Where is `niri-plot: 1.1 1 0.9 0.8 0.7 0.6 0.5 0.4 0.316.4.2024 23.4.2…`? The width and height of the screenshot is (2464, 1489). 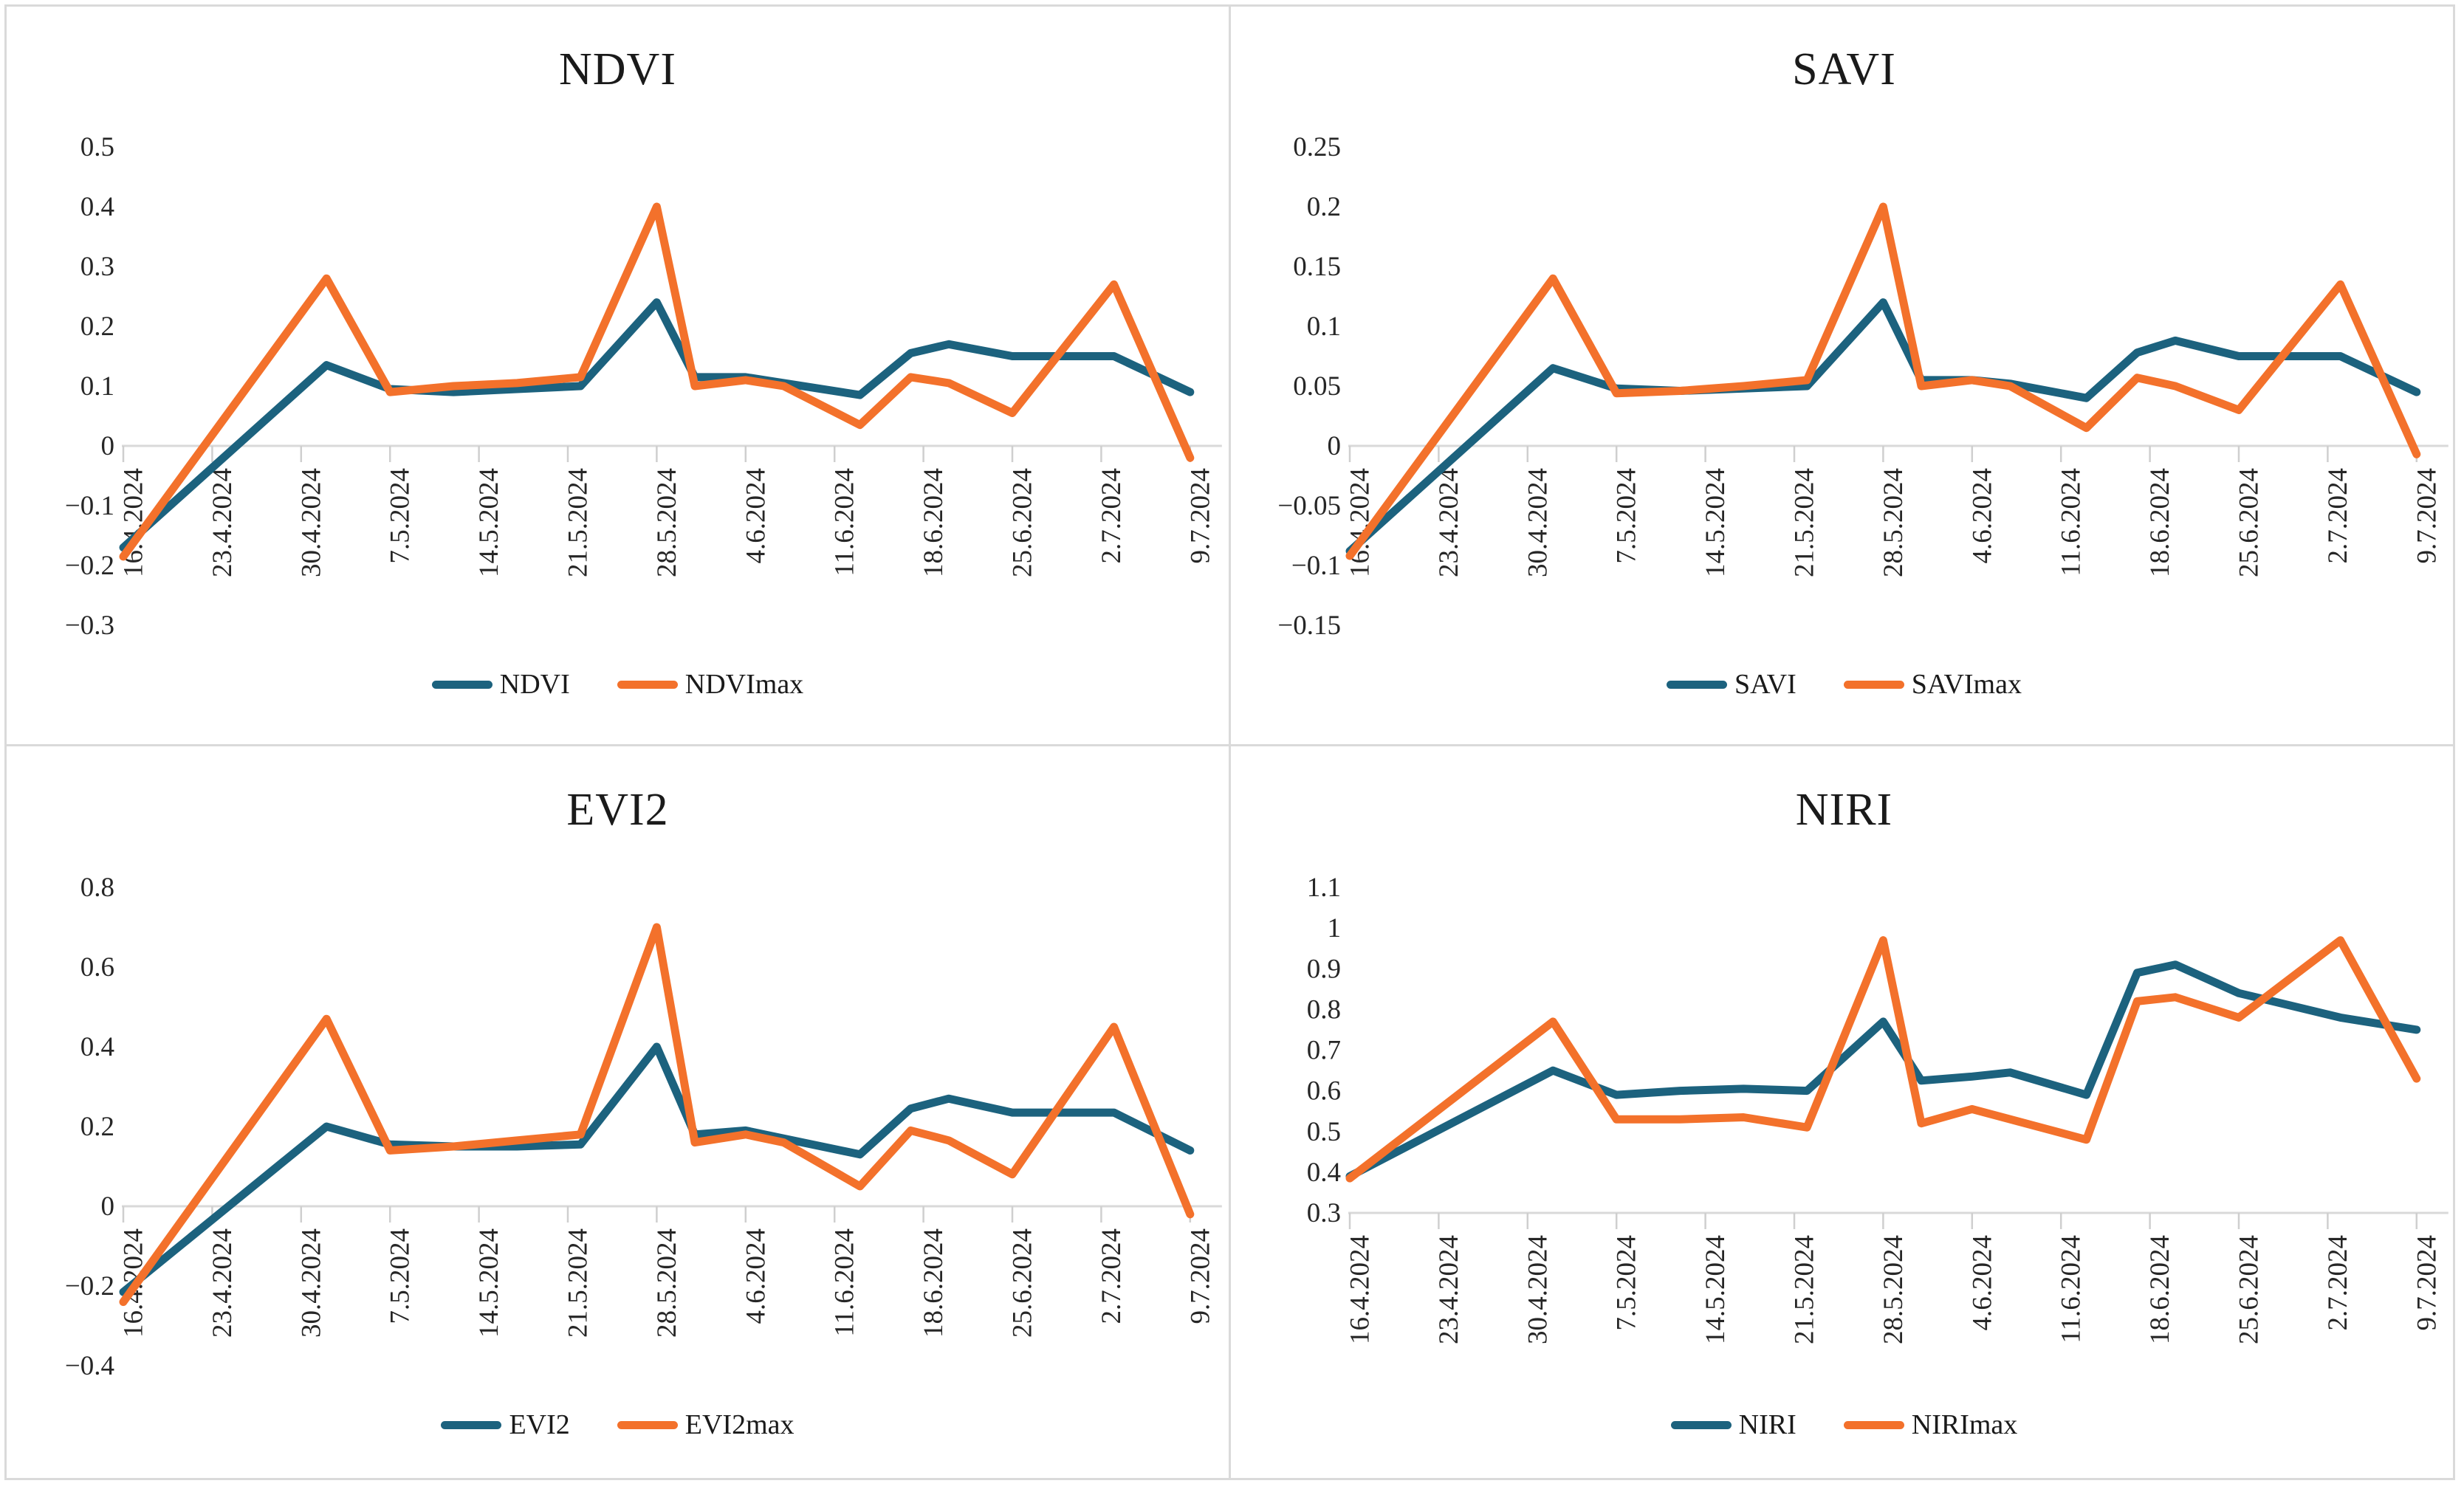 niri-plot: 1.1 1 0.9 0.8 0.7 0.6 0.5 0.4 0.316.4.2024 23.4.2… is located at coordinates (1877, 1108).